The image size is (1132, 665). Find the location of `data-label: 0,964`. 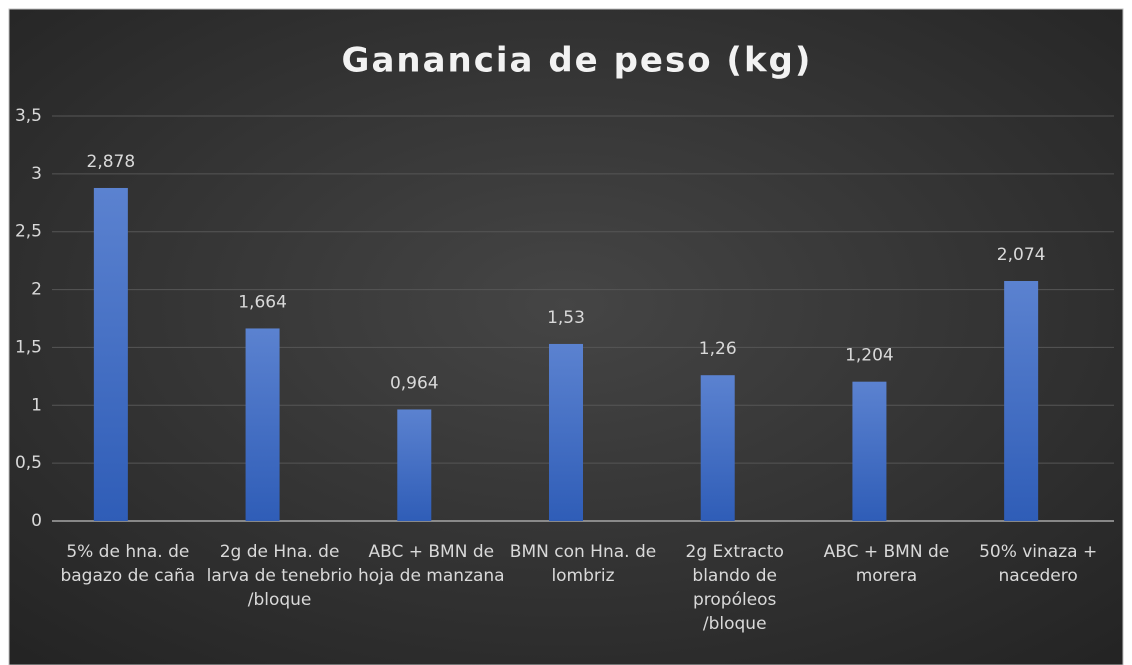

data-label: 0,964 is located at coordinates (414, 383).